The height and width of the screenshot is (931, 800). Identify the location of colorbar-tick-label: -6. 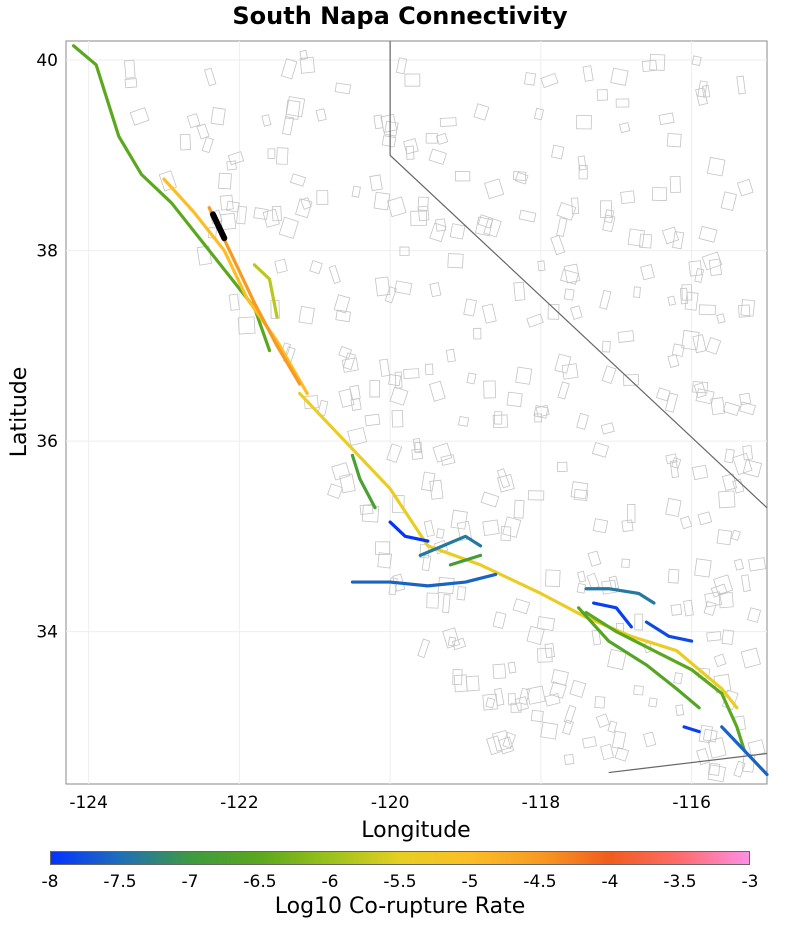
(330, 882).